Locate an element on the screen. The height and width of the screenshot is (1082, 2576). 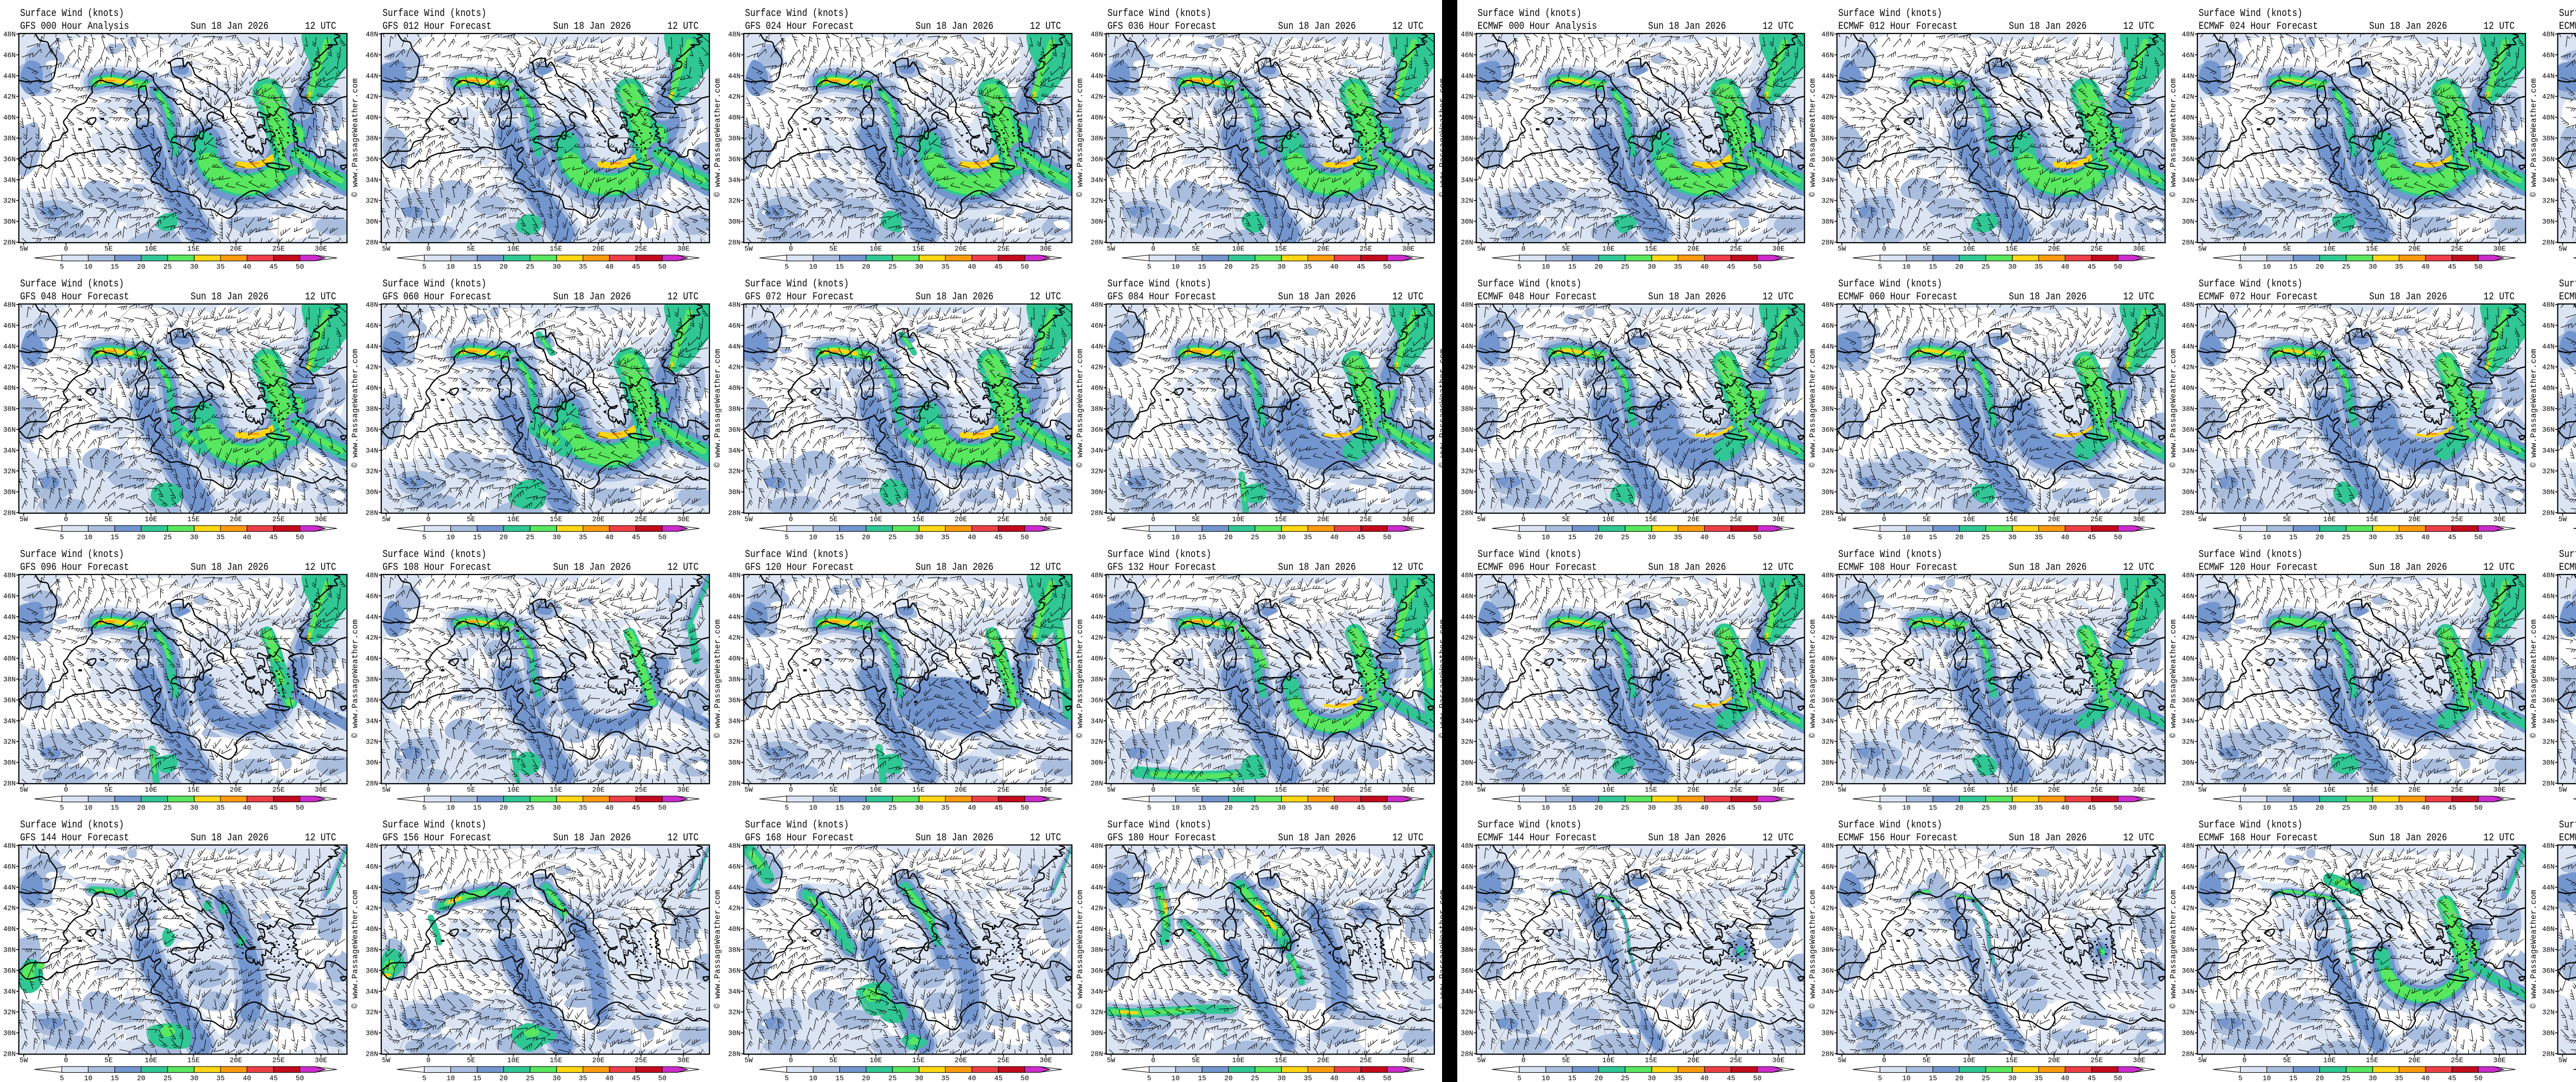
svg-text: ECMWF 048 Hour Forecast is located at coordinates (1537, 297).